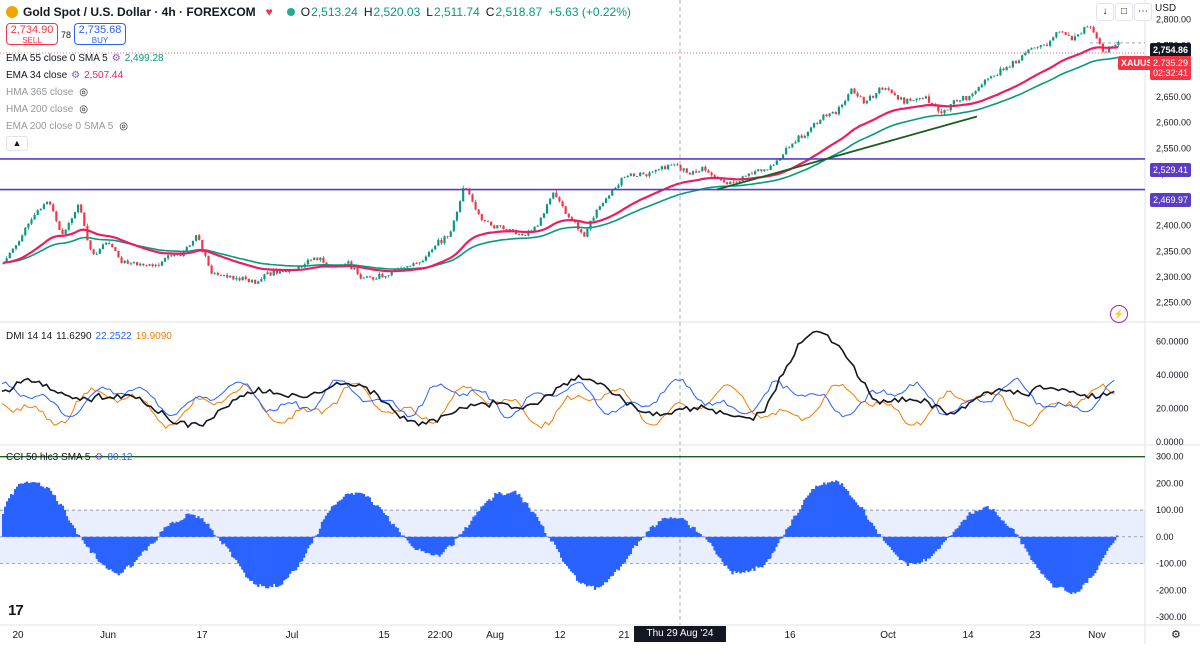  What do you see at coordinates (89, 336) in the screenshot?
I see `legend-dmi: DMI 14 14 11.6290 22.2522 19.9090` at bounding box center [89, 336].